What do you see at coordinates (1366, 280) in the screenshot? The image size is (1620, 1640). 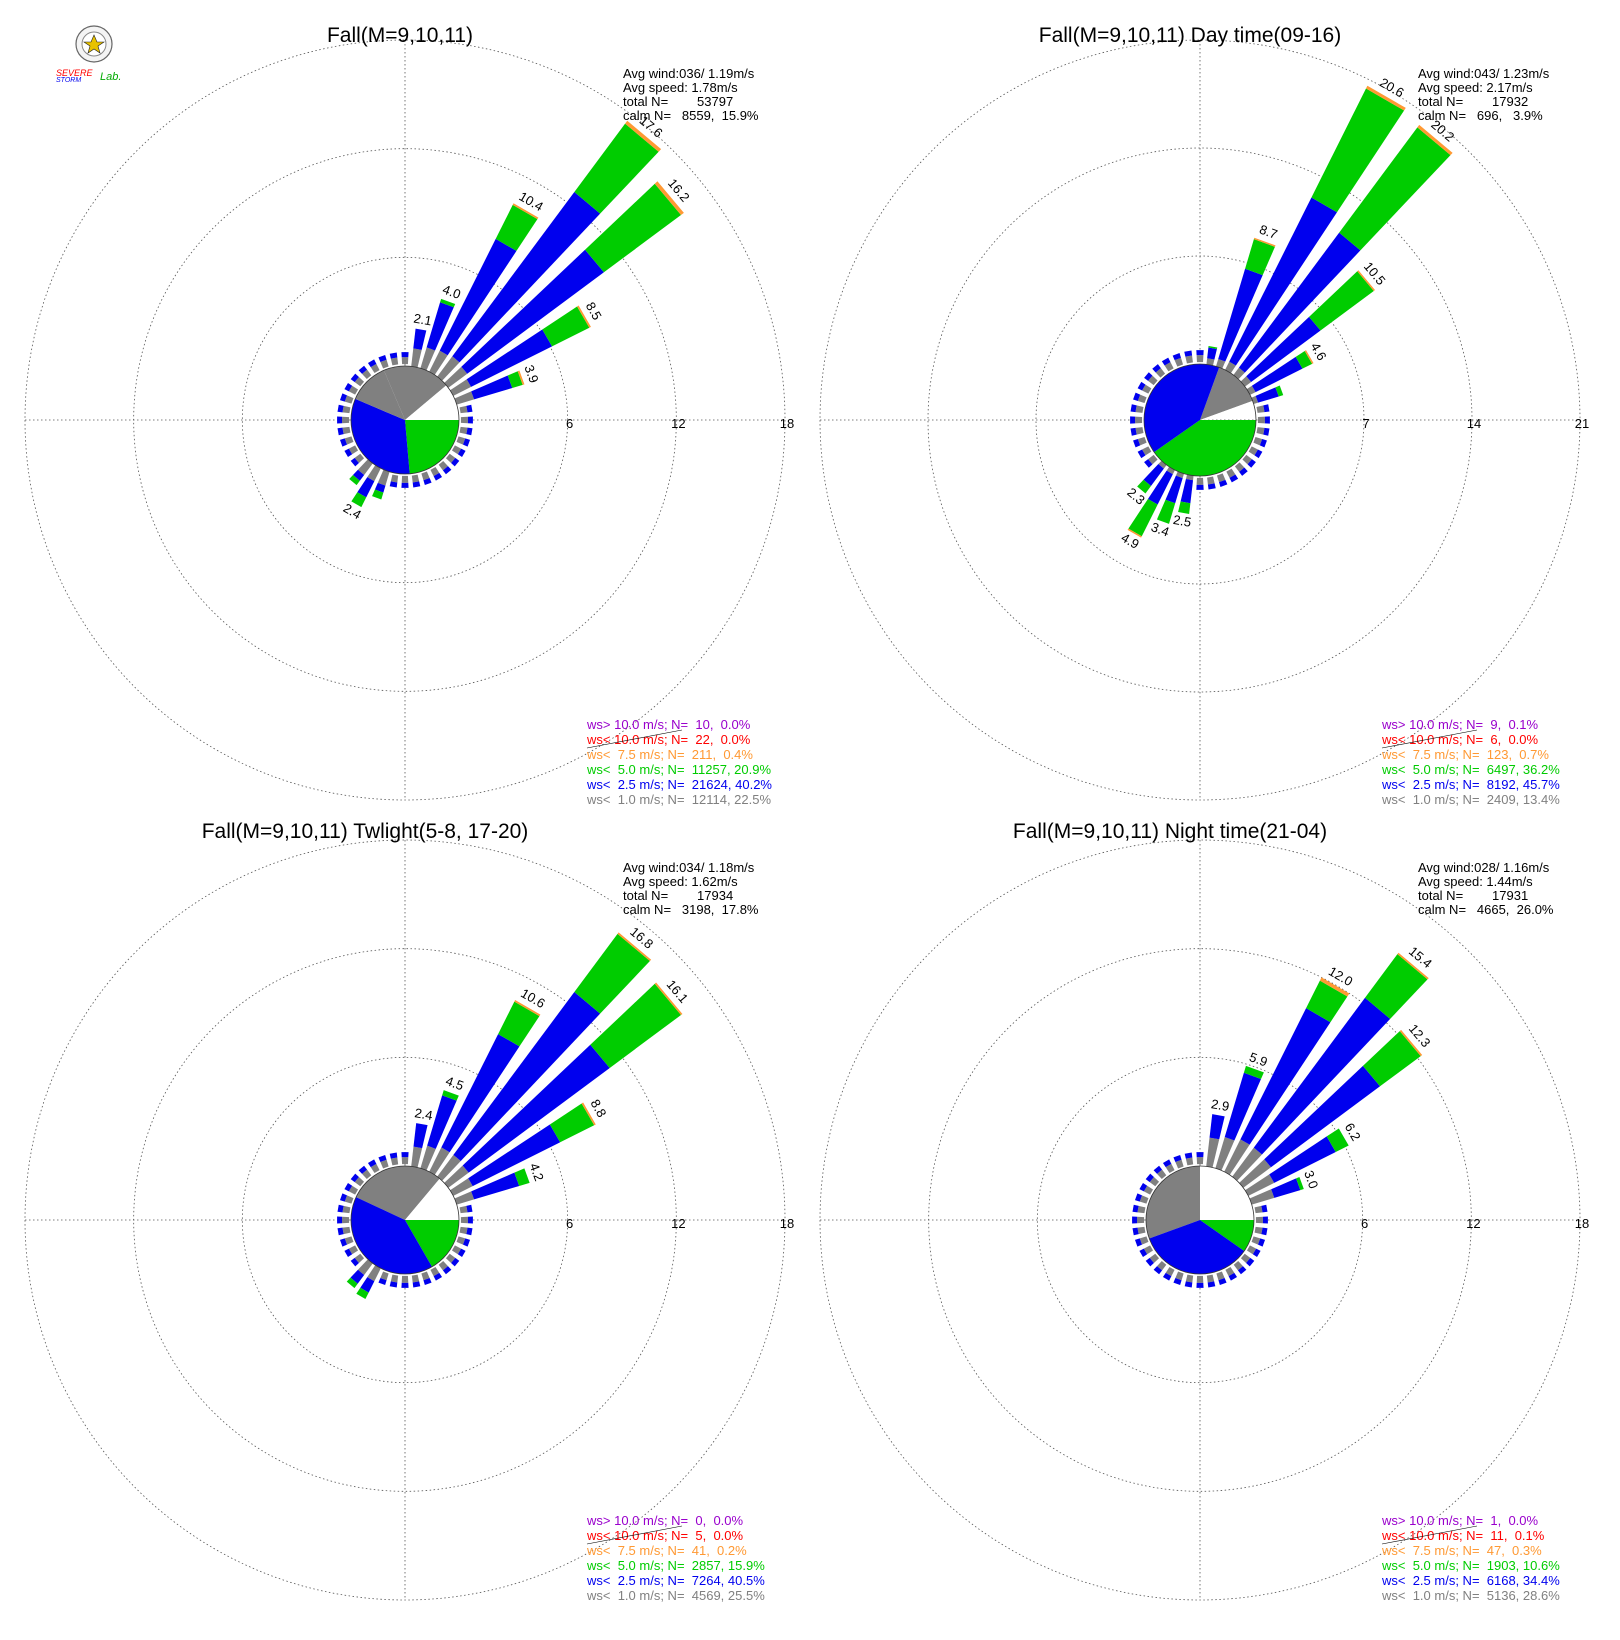 I see `petal-segment-fresh` at bounding box center [1366, 280].